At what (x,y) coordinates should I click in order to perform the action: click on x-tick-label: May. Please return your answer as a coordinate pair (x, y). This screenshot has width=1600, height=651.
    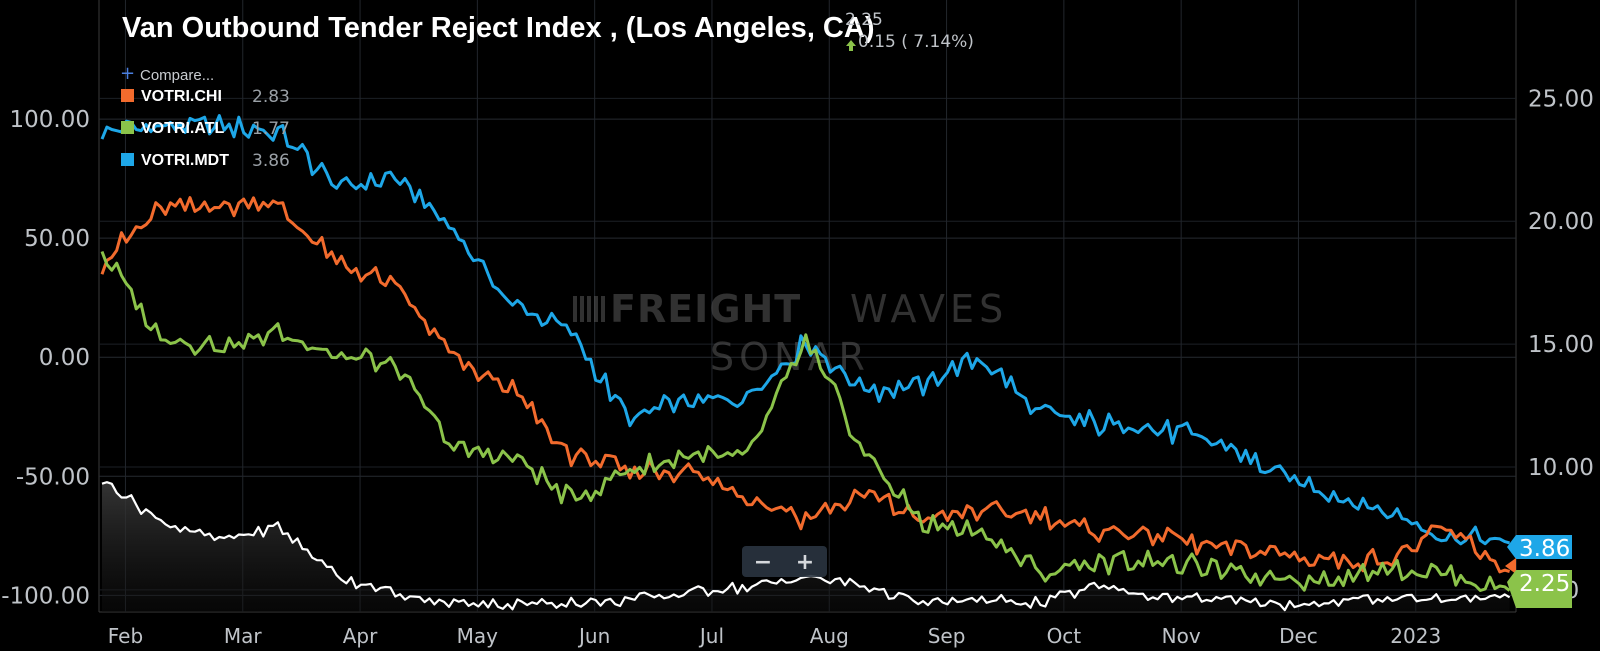
    Looking at the image, I should click on (478, 636).